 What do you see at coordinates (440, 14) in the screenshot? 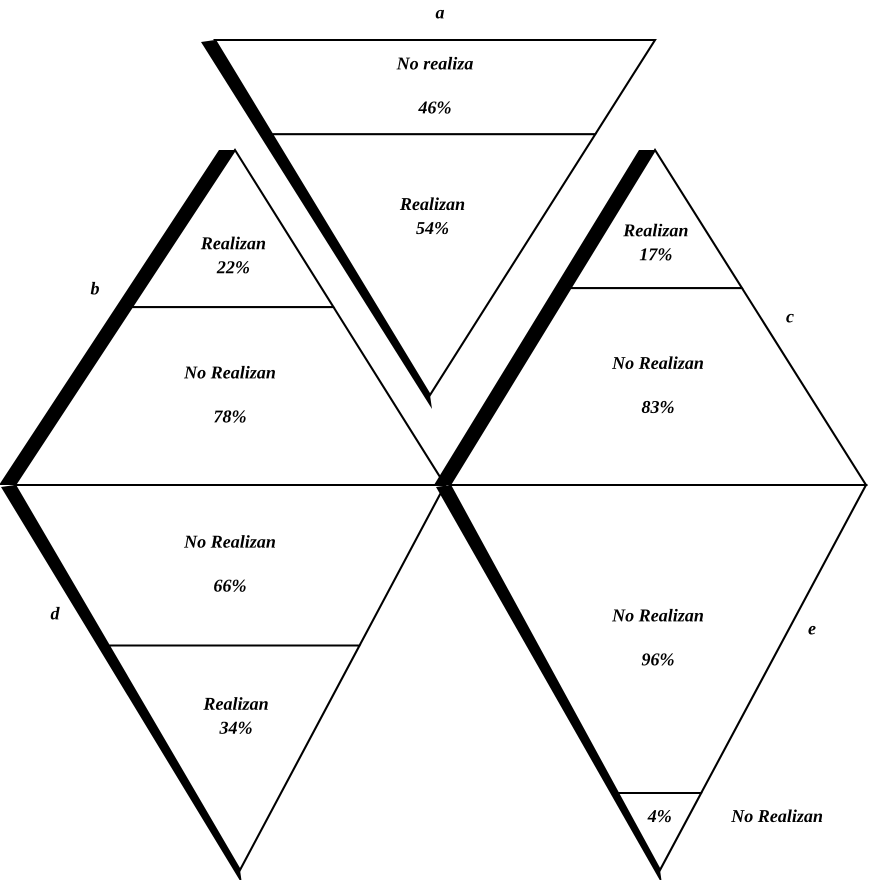
I see `text: a` at bounding box center [440, 14].